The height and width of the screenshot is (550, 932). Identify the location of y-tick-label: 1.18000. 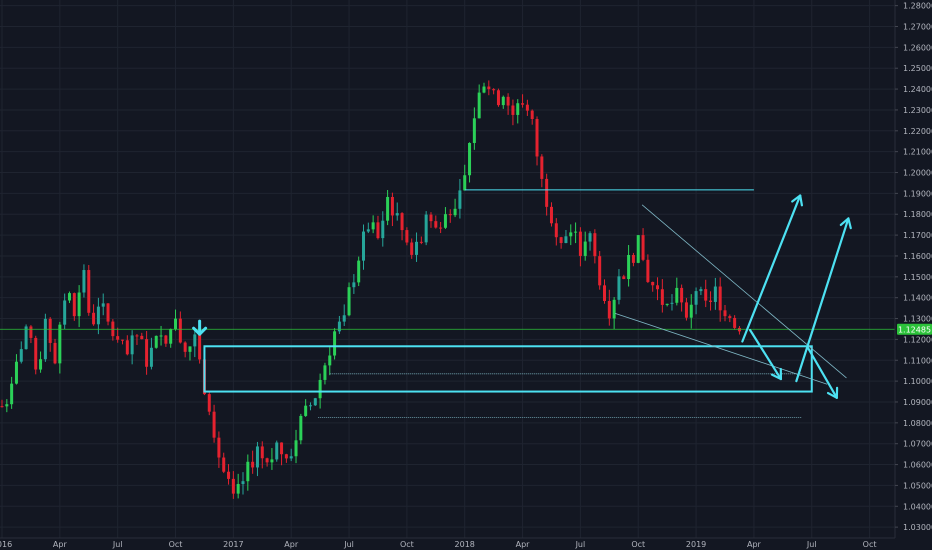
(917, 214).